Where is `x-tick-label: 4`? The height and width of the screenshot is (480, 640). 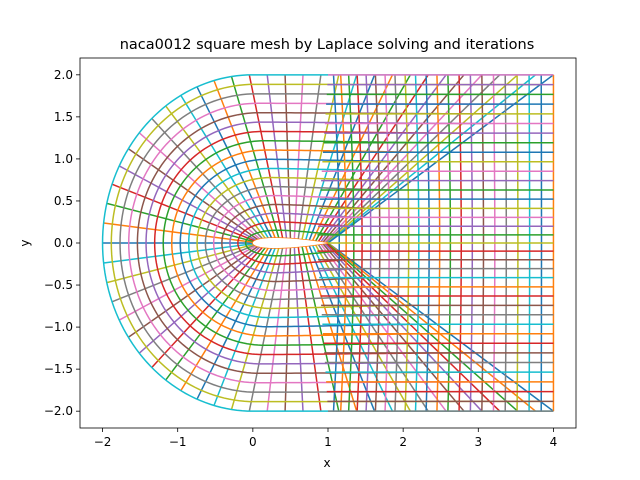
x-tick-label: 4 is located at coordinates (554, 442).